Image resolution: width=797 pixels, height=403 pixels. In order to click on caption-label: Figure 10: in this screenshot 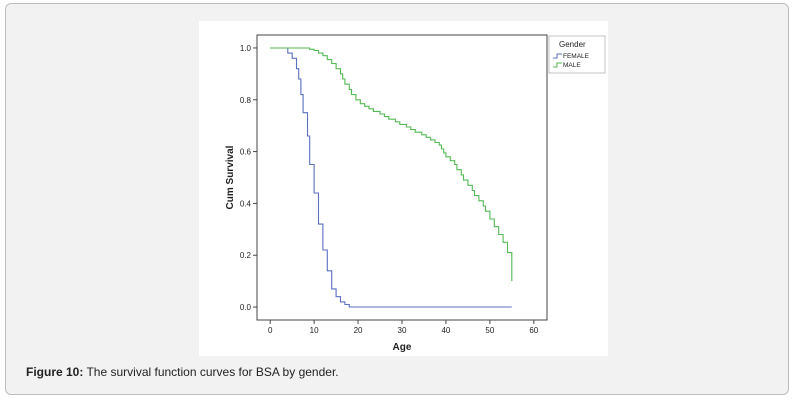, I will do `click(55, 372)`.